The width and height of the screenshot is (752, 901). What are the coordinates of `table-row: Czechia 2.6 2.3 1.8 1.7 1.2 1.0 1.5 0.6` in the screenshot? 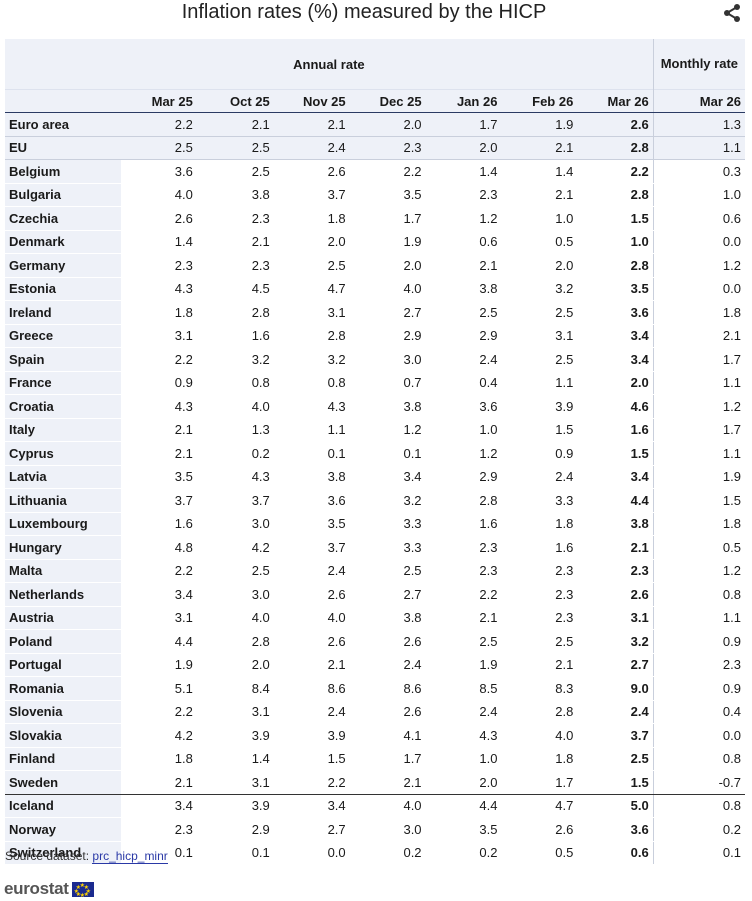 It's located at (375, 218).